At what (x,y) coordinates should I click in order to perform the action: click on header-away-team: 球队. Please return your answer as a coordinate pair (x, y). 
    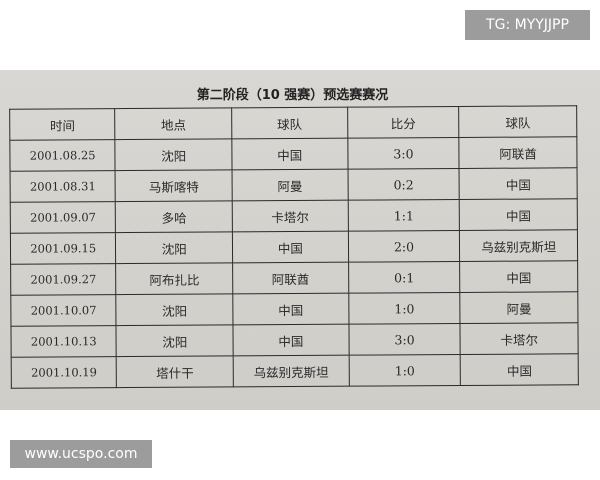
    Looking at the image, I should click on (518, 121).